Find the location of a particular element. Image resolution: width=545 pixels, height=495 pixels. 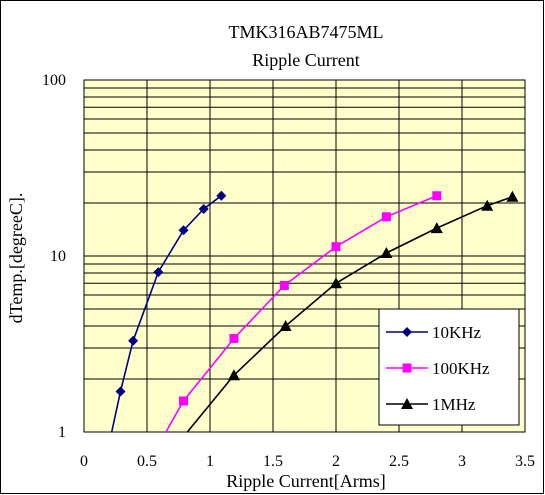

x-tick-label: 0 is located at coordinates (84, 461).